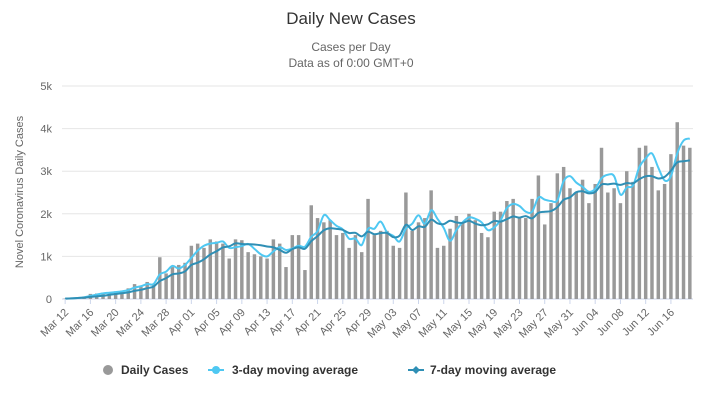 Image resolution: width=703 pixels, height=400 pixels. I want to click on legend-label-7-day-average: 7-day moving average, so click(493, 370).